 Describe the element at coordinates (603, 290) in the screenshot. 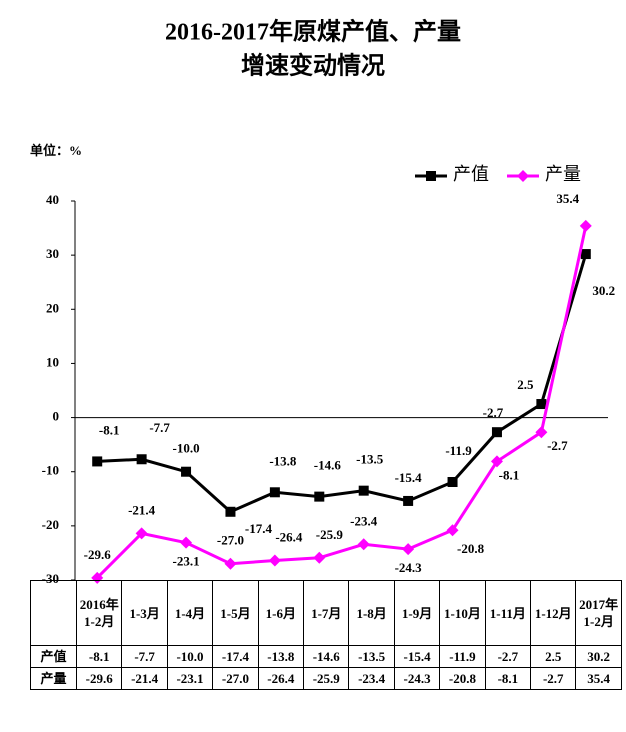

I see `data-label: 30.2` at that location.